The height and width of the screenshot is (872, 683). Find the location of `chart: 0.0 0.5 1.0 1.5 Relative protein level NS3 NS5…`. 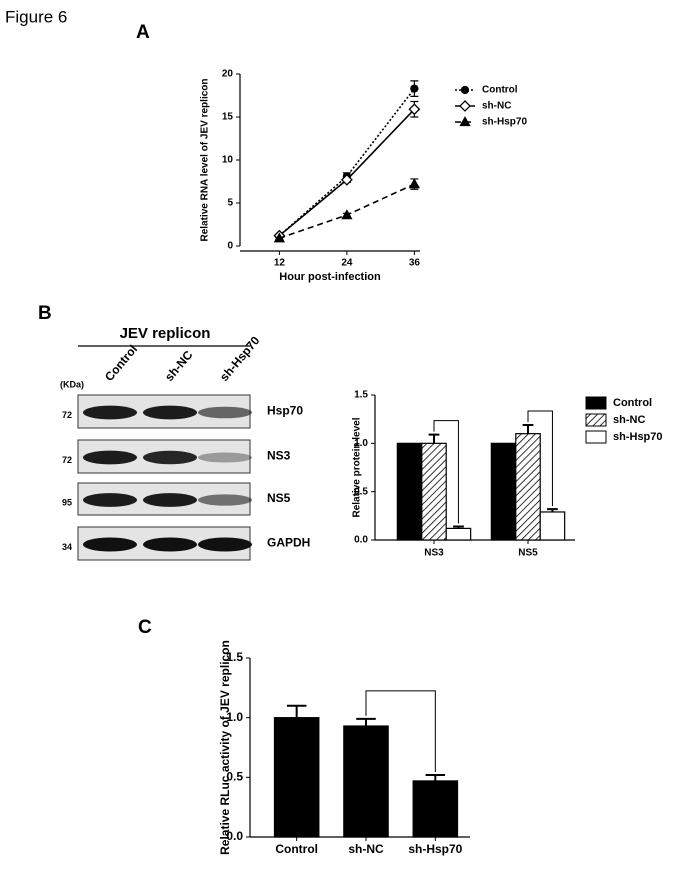

chart: 0.0 0.5 1.0 1.5 Relative protein level NS3 NS5… is located at coordinates (507, 474).